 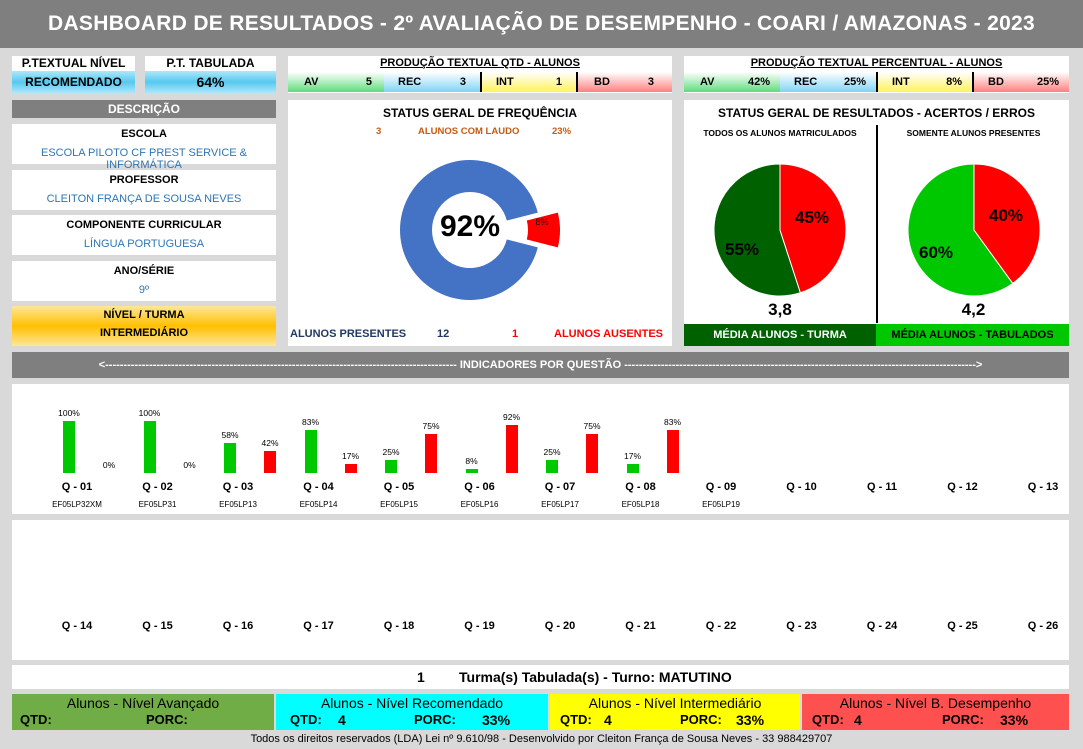 I want to click on question-label: Q - 03, so click(x=238, y=487).